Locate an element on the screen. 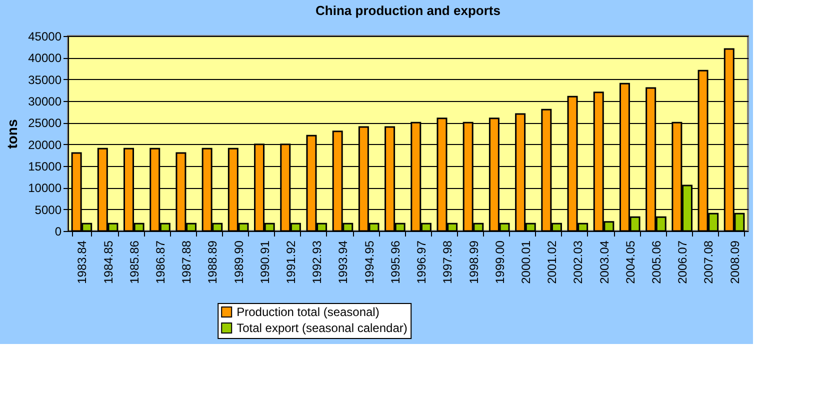 The width and height of the screenshot is (824, 408). x-tick-label: 2001.02 is located at coordinates (552, 262).